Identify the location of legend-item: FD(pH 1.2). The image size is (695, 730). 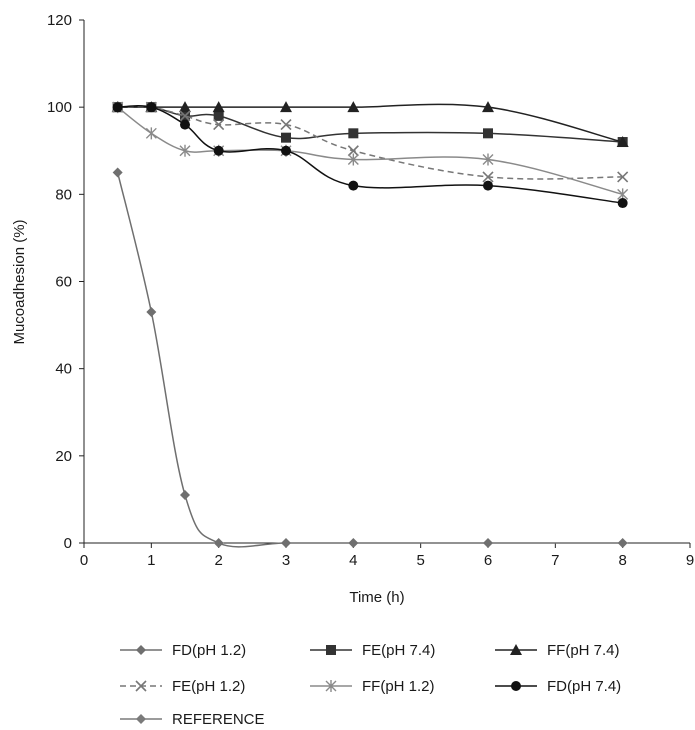
(183, 650).